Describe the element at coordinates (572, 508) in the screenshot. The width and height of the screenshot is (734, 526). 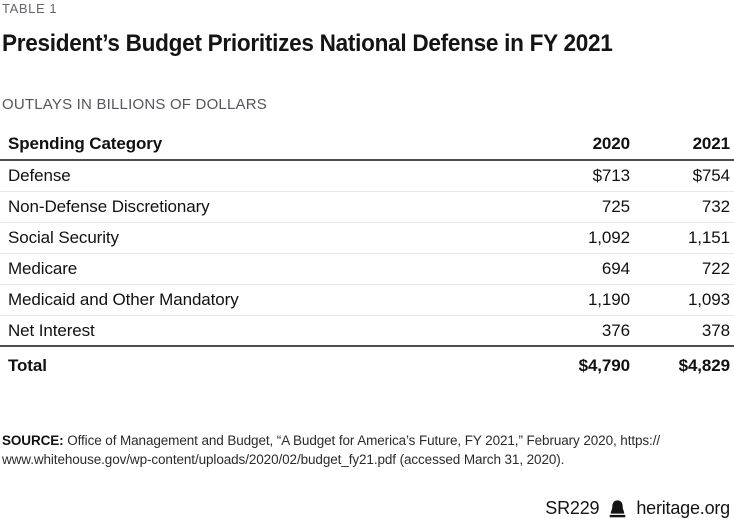
I see `report-id: SR229` at that location.